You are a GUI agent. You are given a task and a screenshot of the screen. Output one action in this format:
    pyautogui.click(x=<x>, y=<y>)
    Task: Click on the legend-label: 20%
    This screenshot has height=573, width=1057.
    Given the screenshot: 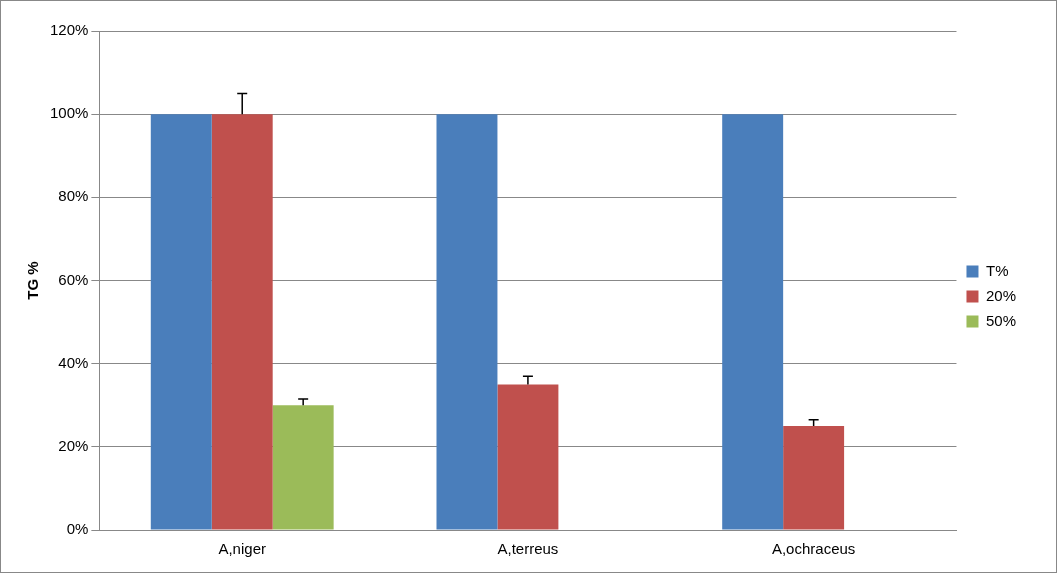 What is the action you would take?
    pyautogui.click(x=1001, y=295)
    